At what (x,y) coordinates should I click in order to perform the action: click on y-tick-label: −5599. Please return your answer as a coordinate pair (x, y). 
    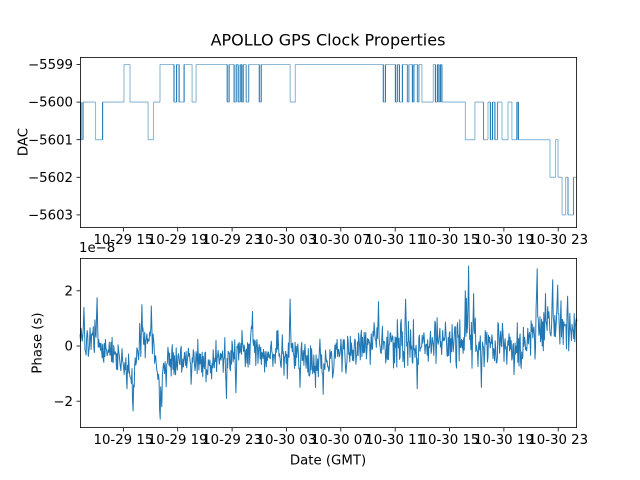
    Looking at the image, I should click on (50, 65).